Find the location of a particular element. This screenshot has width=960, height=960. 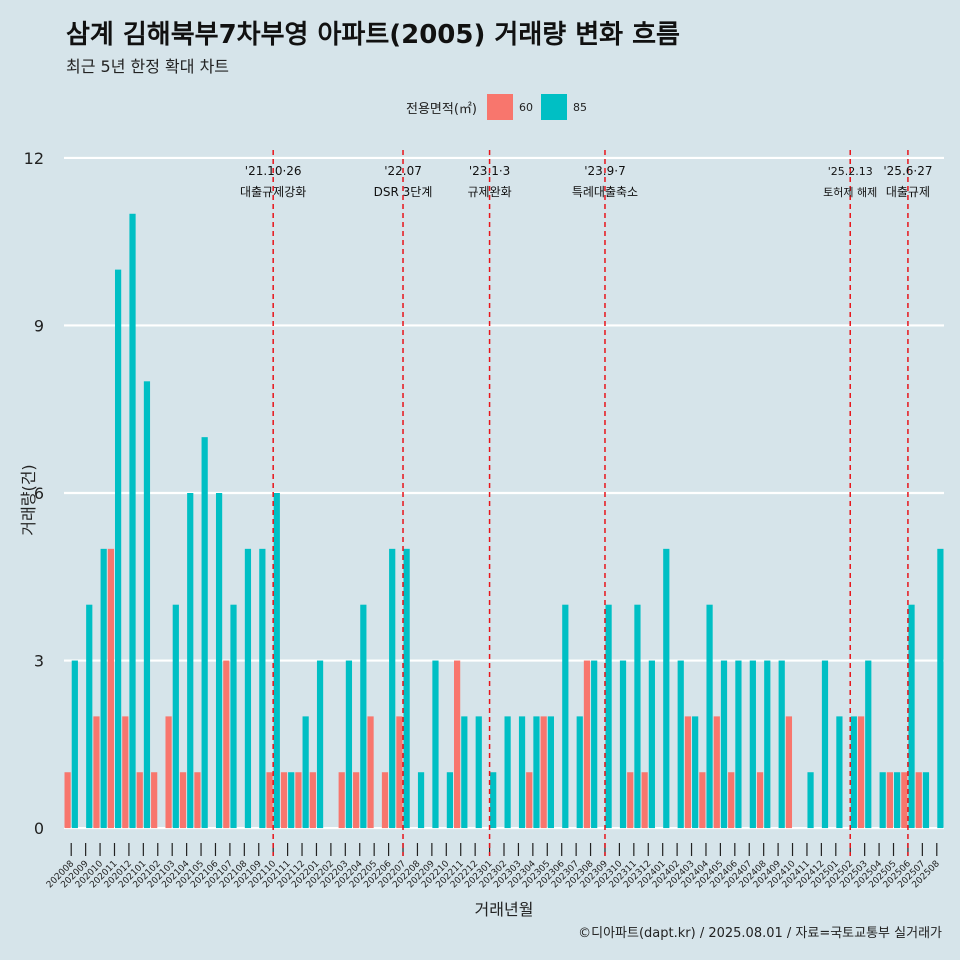

event-date-label: '25.2.13 is located at coordinates (850, 171).